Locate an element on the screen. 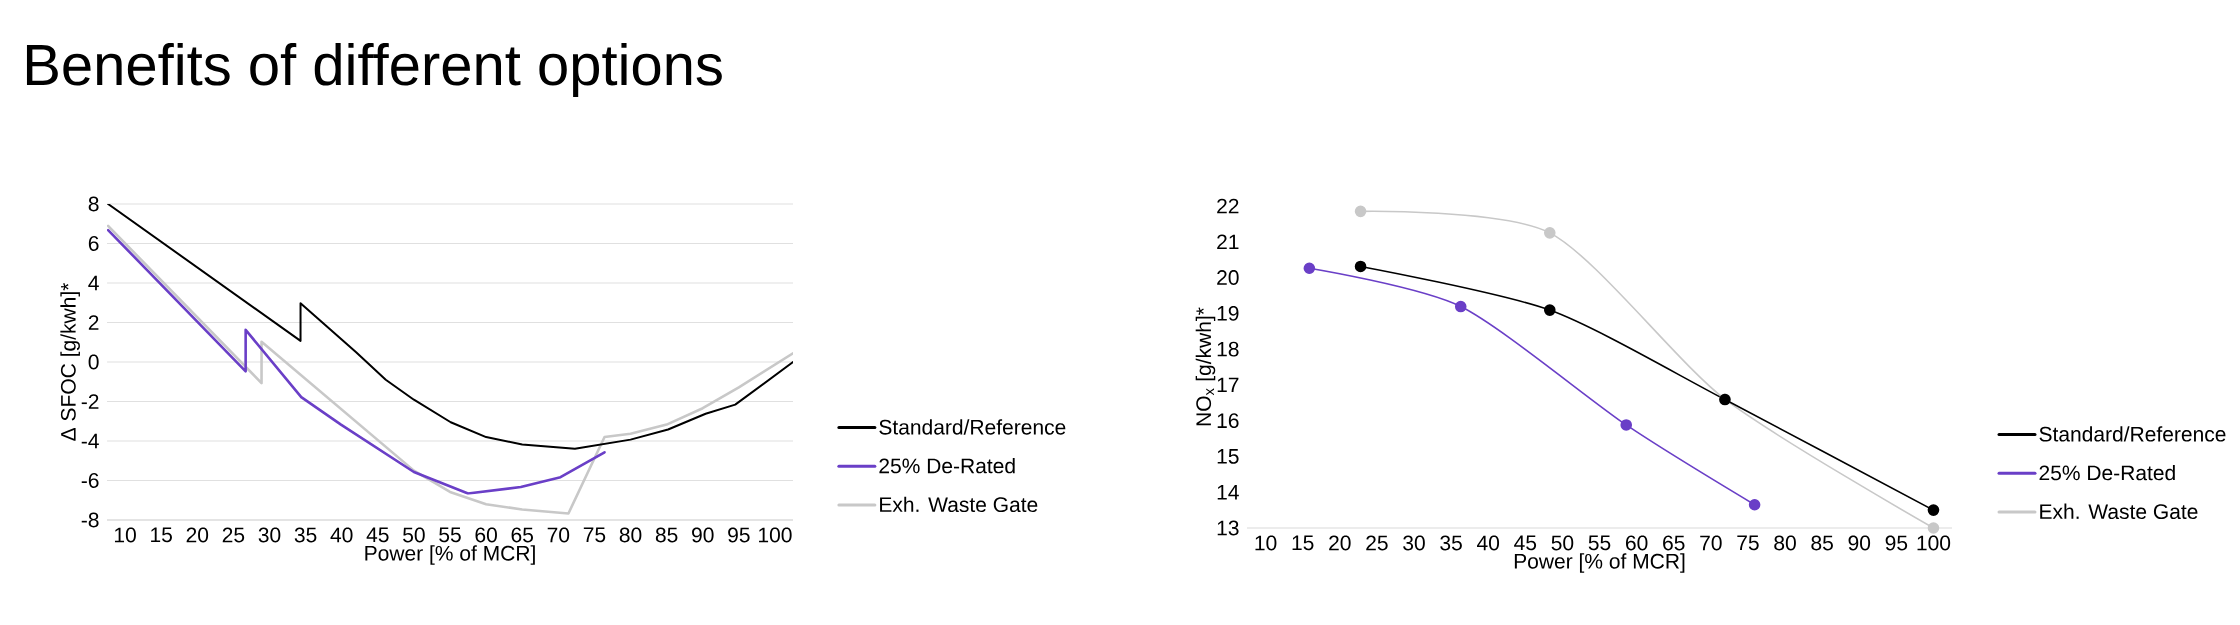  y-tick-label: -8 is located at coordinates (90, 520).